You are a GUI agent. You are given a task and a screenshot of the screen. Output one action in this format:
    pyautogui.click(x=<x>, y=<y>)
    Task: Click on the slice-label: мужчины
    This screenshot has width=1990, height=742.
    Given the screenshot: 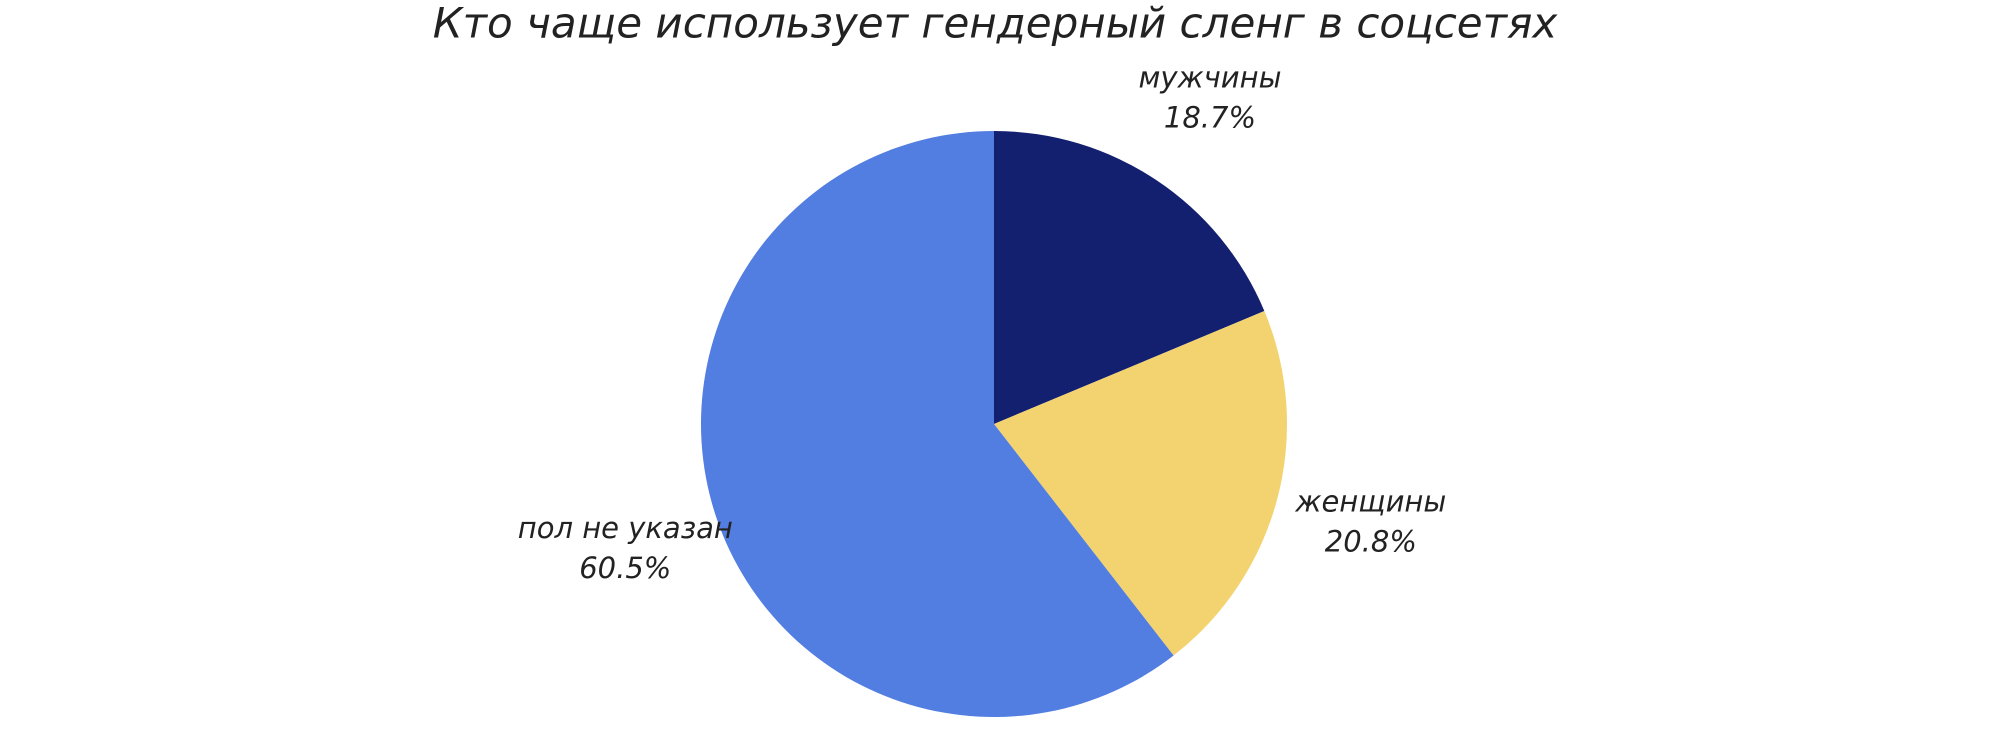 What is the action you would take?
    pyautogui.click(x=1209, y=78)
    